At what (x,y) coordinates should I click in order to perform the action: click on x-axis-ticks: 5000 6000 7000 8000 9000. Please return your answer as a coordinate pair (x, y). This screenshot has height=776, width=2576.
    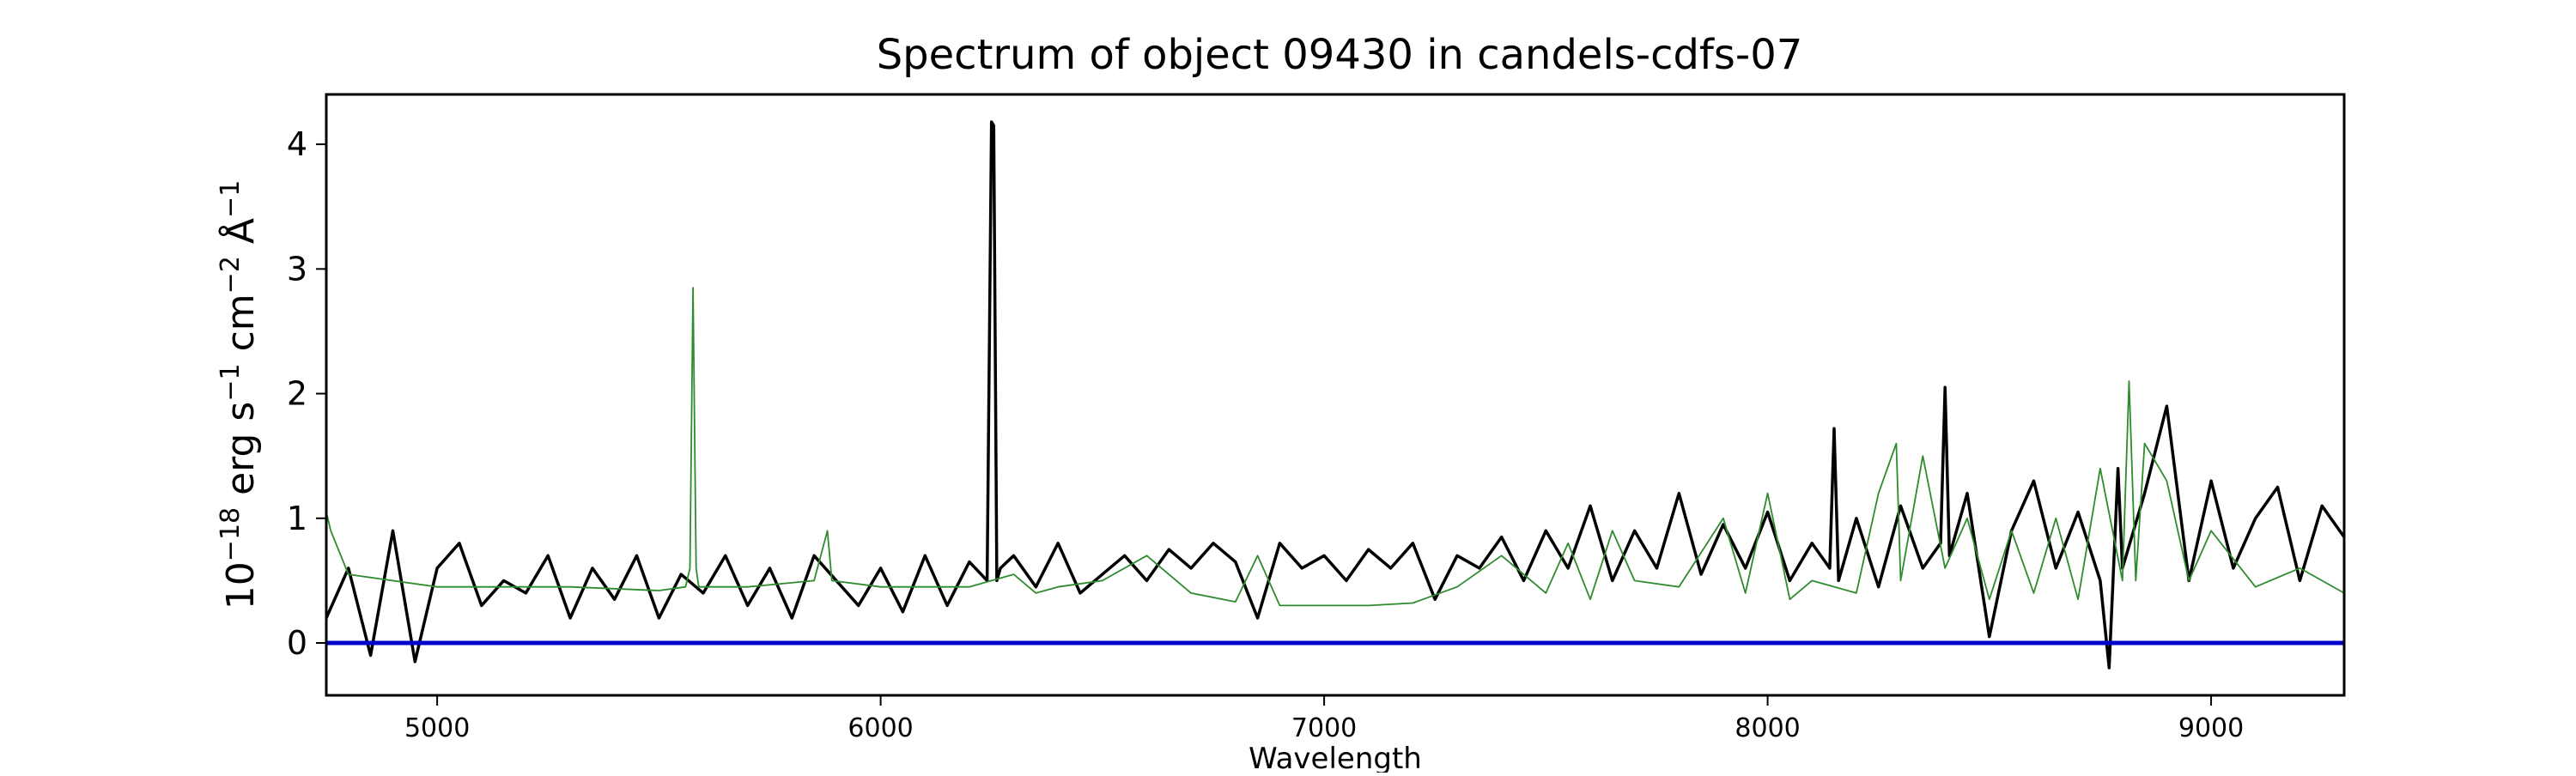
    Looking at the image, I should click on (1324, 719).